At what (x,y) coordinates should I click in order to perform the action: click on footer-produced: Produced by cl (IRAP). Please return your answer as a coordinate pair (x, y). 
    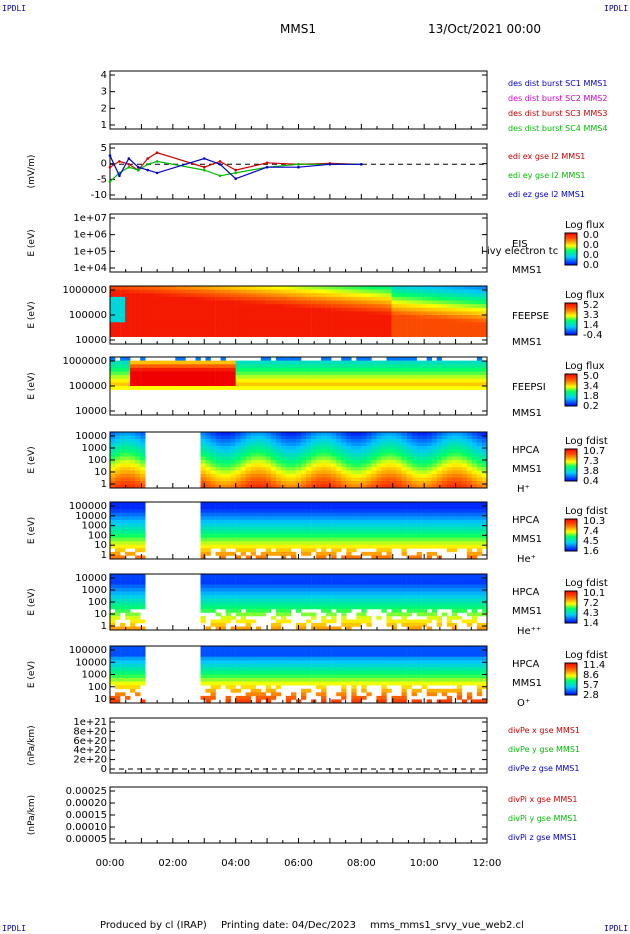
    Looking at the image, I should click on (153, 925).